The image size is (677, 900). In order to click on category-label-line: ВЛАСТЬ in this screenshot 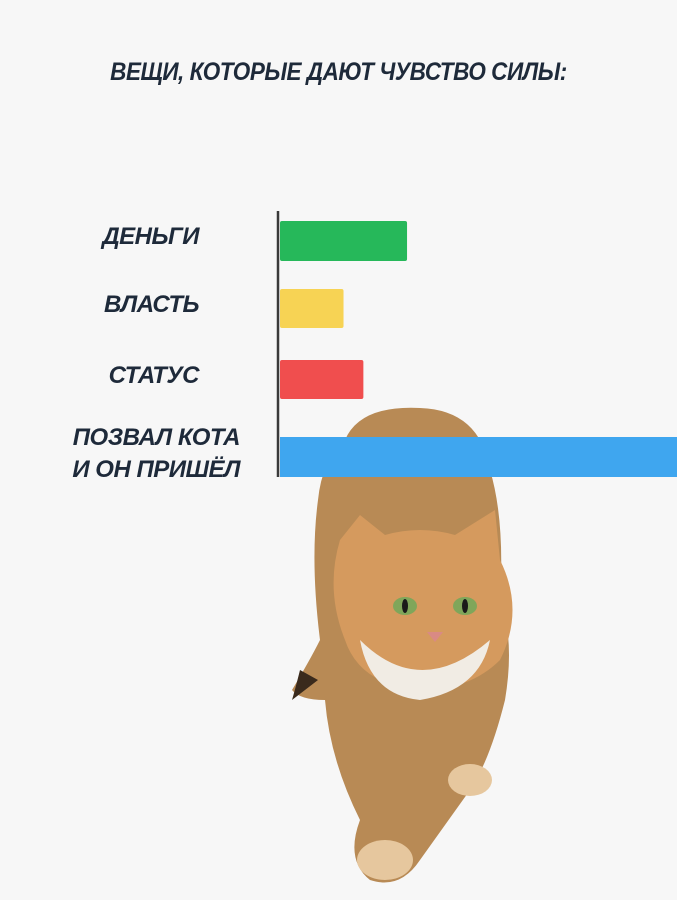, I will do `click(151, 304)`.